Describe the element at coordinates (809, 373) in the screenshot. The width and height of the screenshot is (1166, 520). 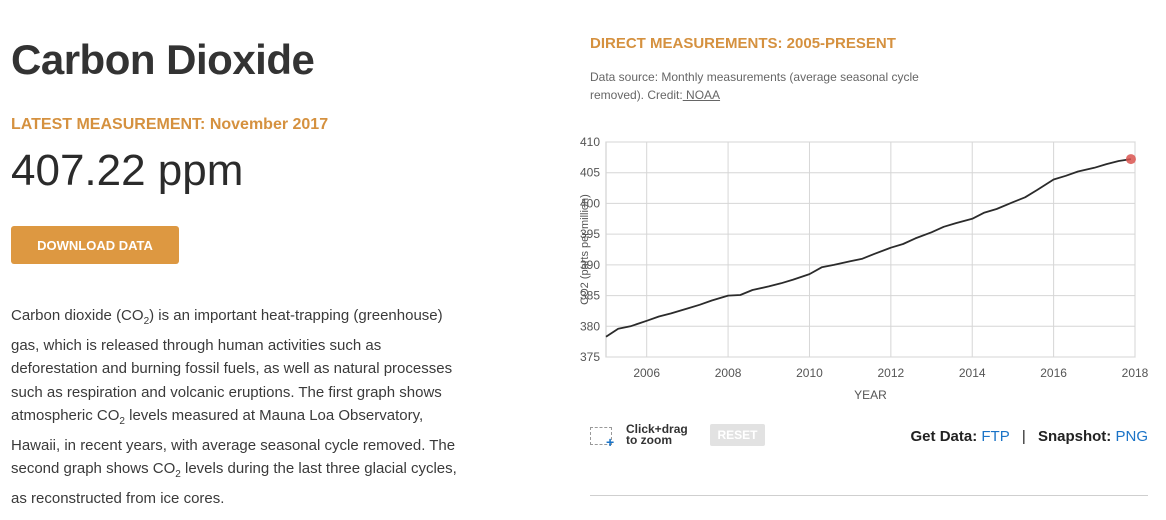
I see `x-tick-label: 2010` at that location.